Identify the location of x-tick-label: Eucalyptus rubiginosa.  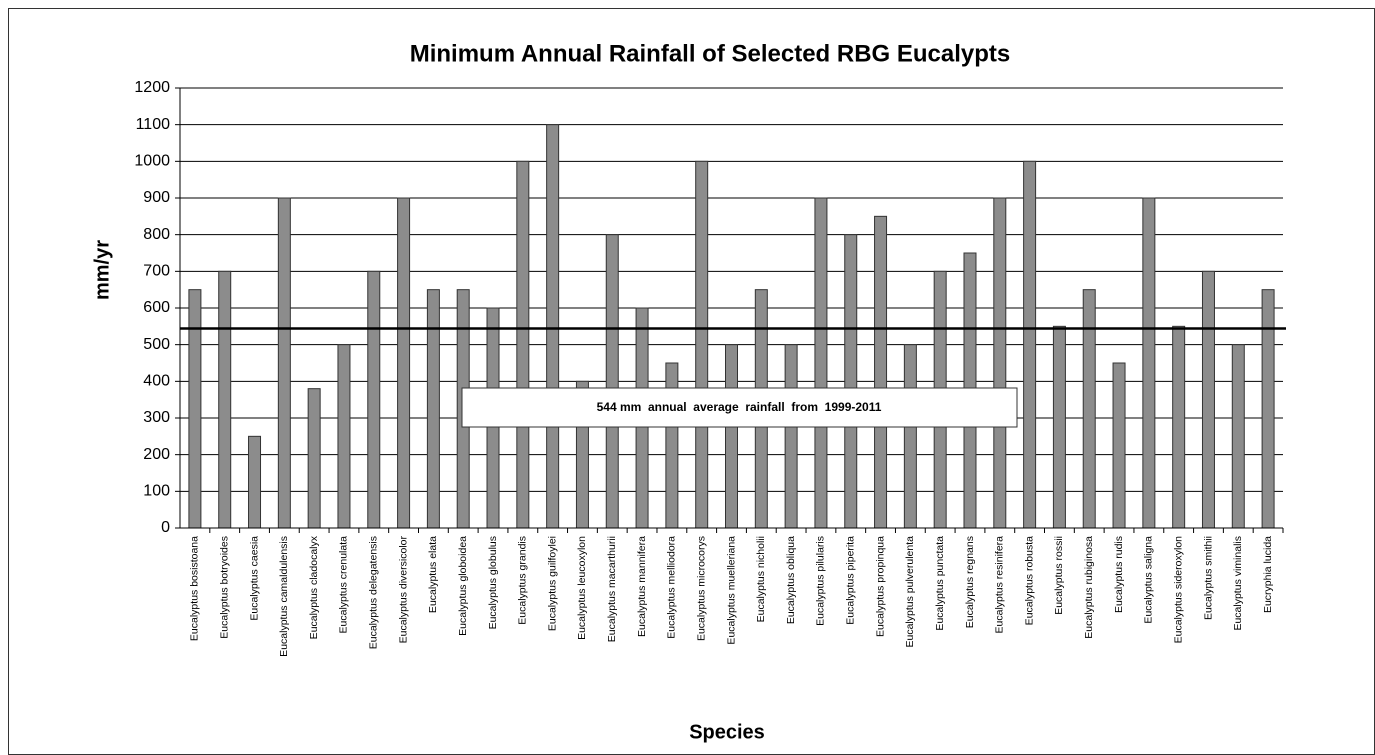
(1089, 587).